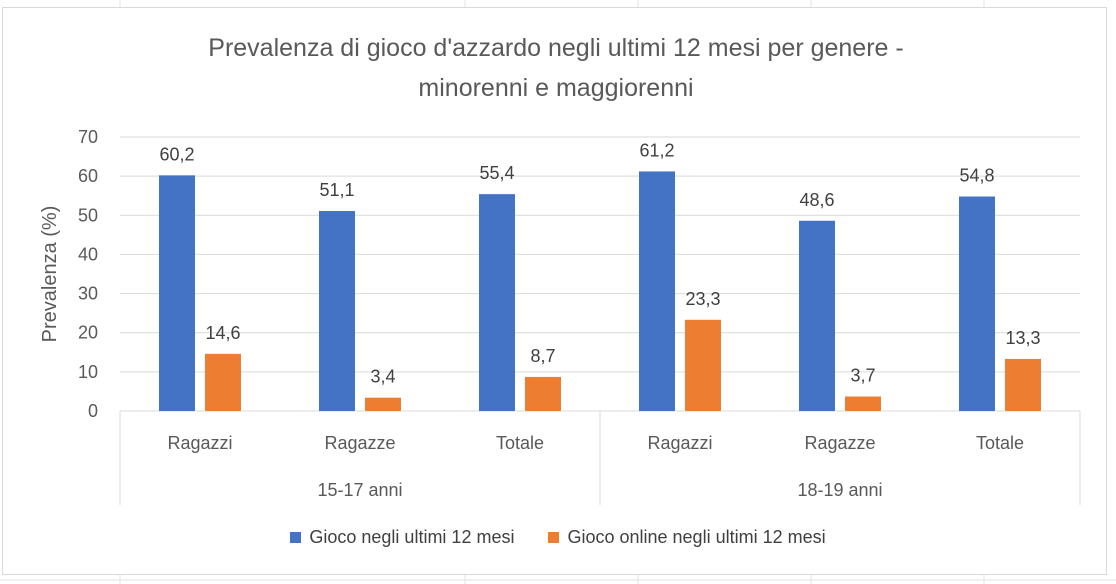  Describe the element at coordinates (1022, 338) in the screenshot. I see `data-label-series-2: 13,3` at that location.